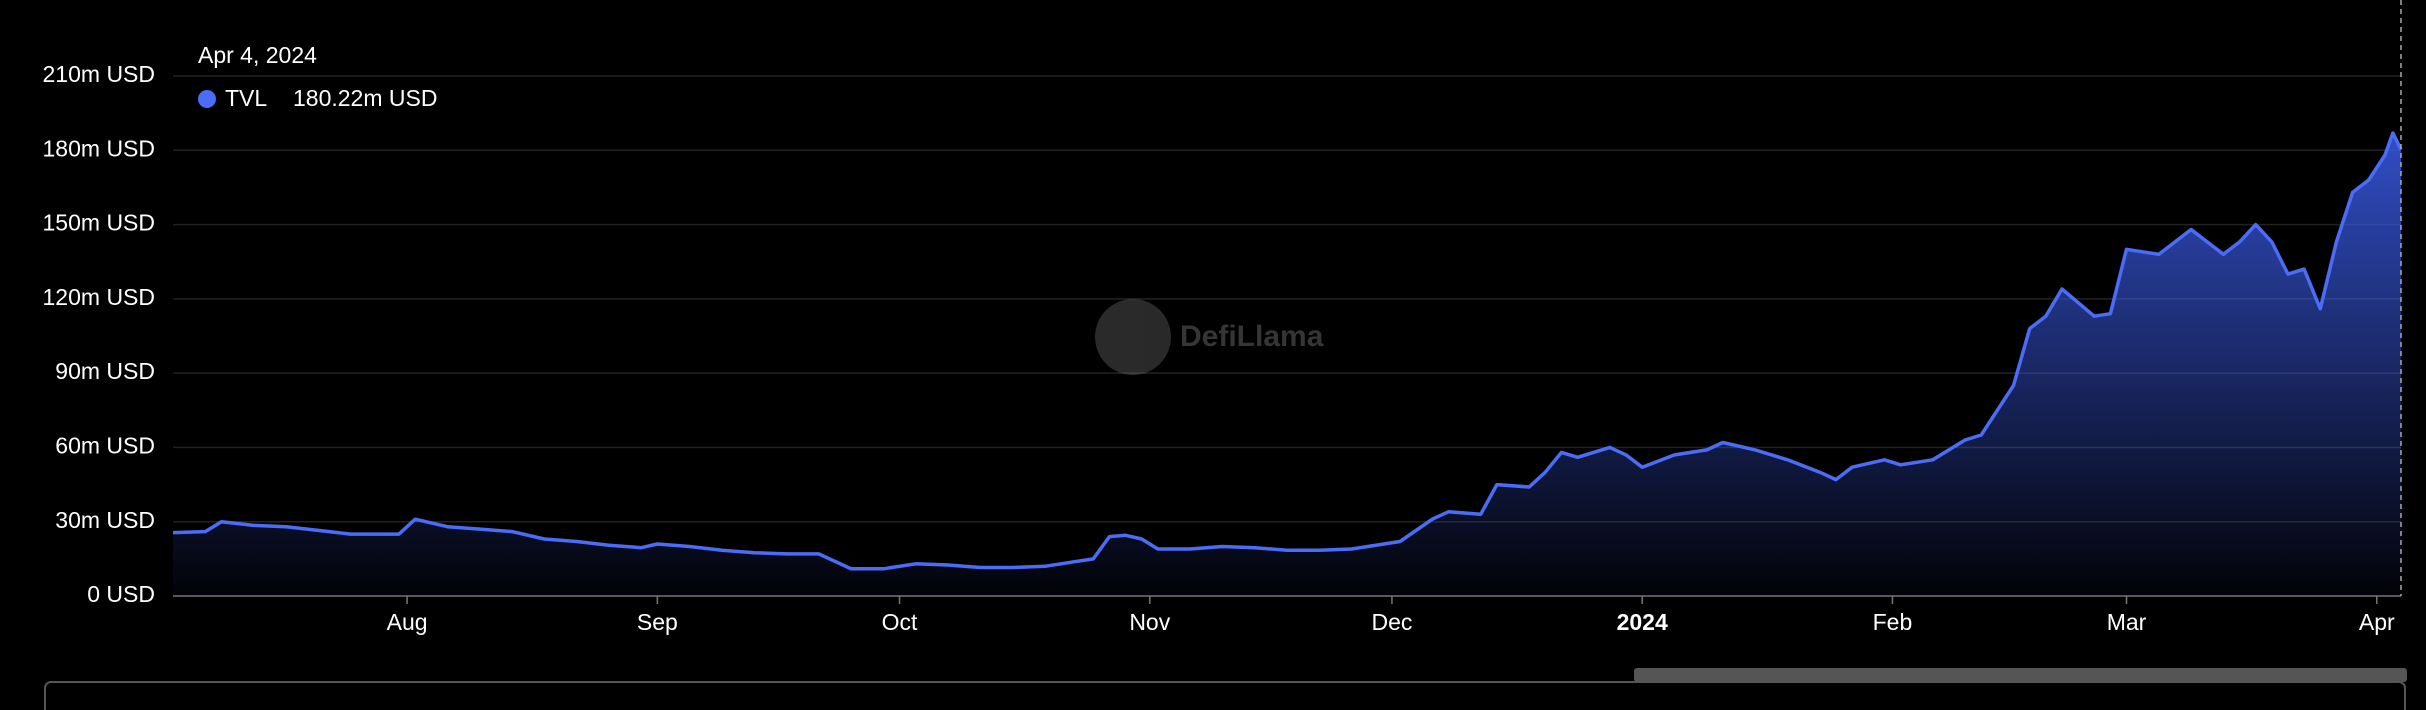 Image resolution: width=2426 pixels, height=710 pixels. I want to click on watermark-text: DefiLlama, so click(1252, 336).